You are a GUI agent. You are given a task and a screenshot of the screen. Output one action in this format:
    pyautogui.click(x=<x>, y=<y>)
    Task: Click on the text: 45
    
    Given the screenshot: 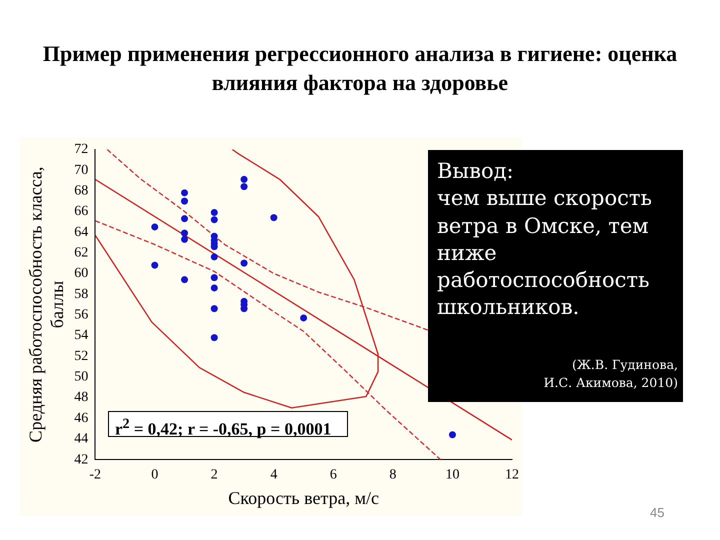 What is the action you would take?
    pyautogui.click(x=657, y=512)
    